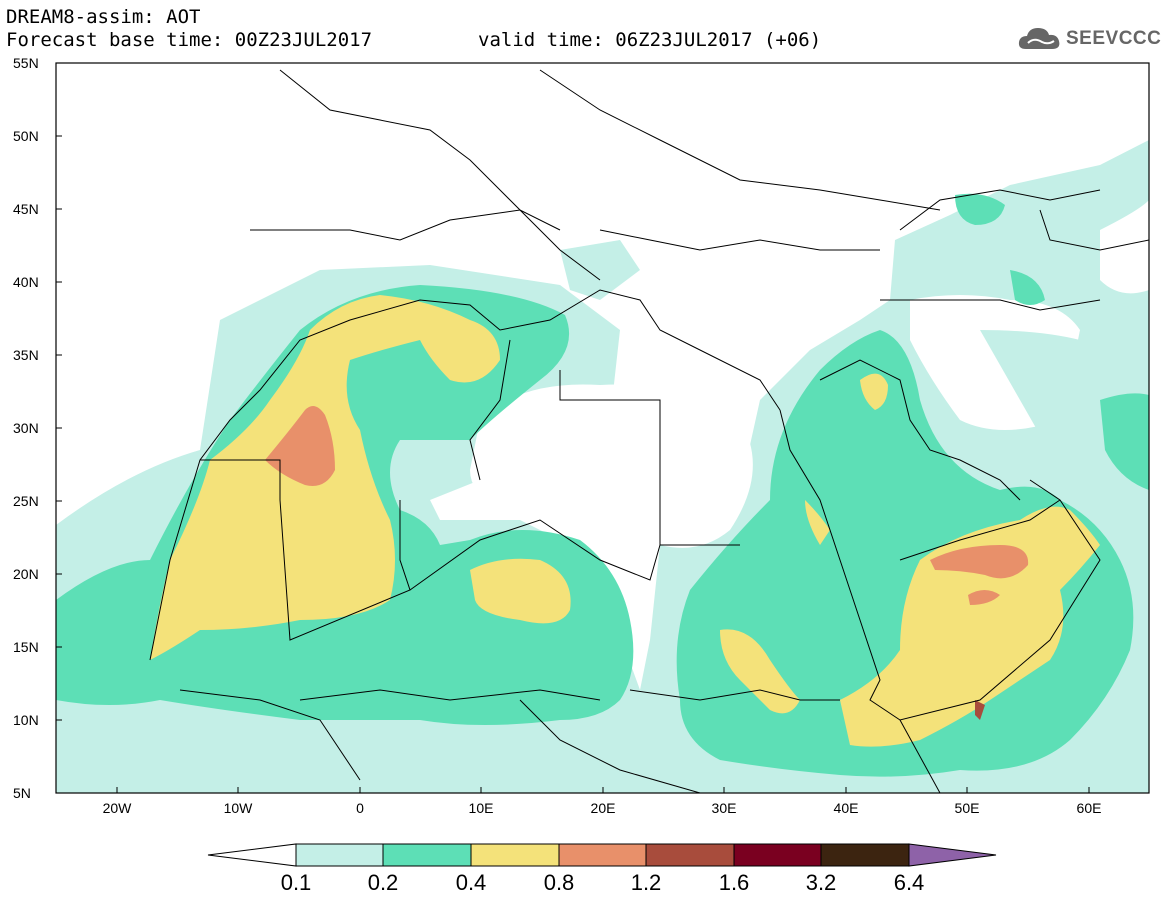 The image size is (1165, 905). Describe the element at coordinates (296, 882) in the screenshot. I see `colorbar-label: 0.1` at that location.